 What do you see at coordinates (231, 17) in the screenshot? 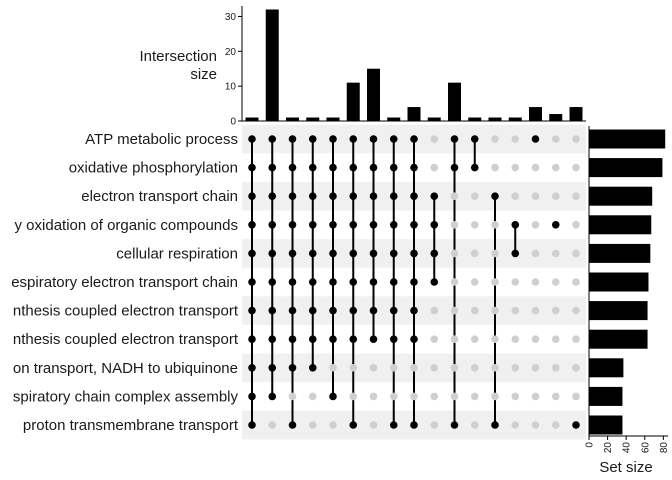
I see `intersection-axis-tick-label: 30` at bounding box center [231, 17].